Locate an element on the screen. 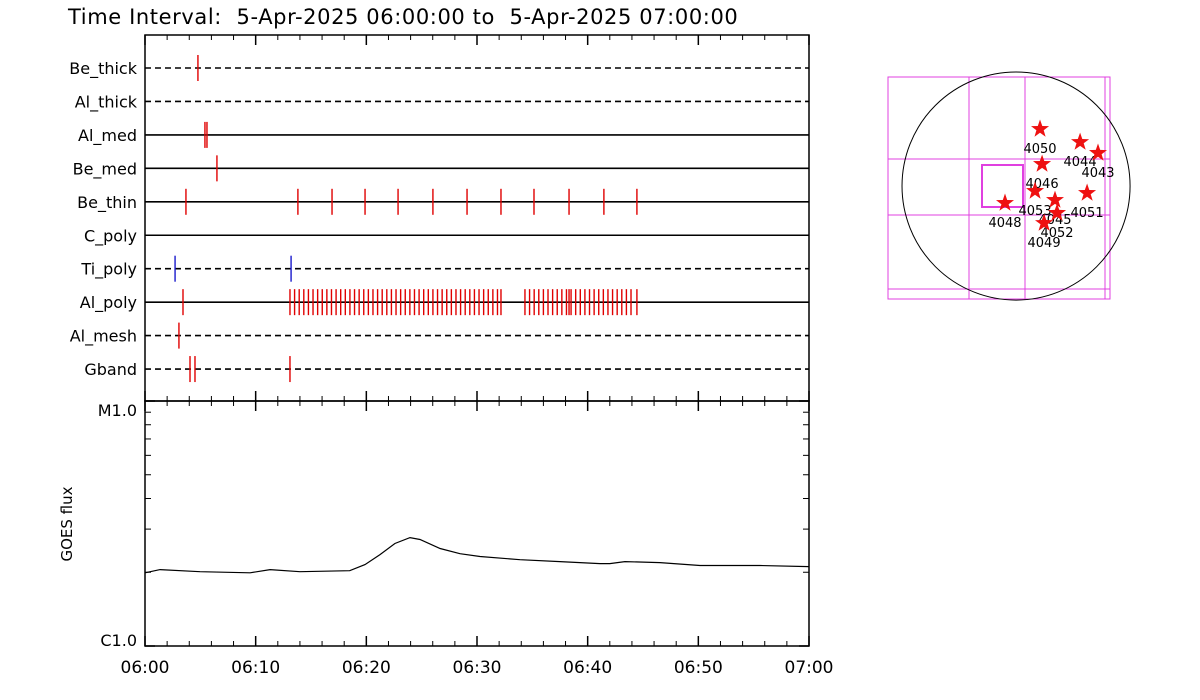 This screenshot has height=700, width=1200. x-tick-label: 07:00 is located at coordinates (809, 668).